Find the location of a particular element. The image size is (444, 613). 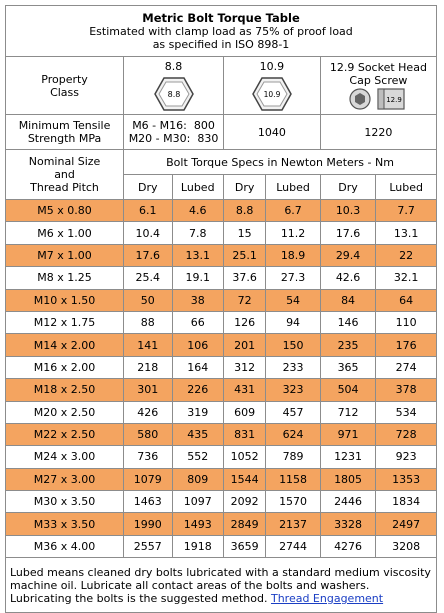

torque-value-cell: 15 is located at coordinates (244, 233).